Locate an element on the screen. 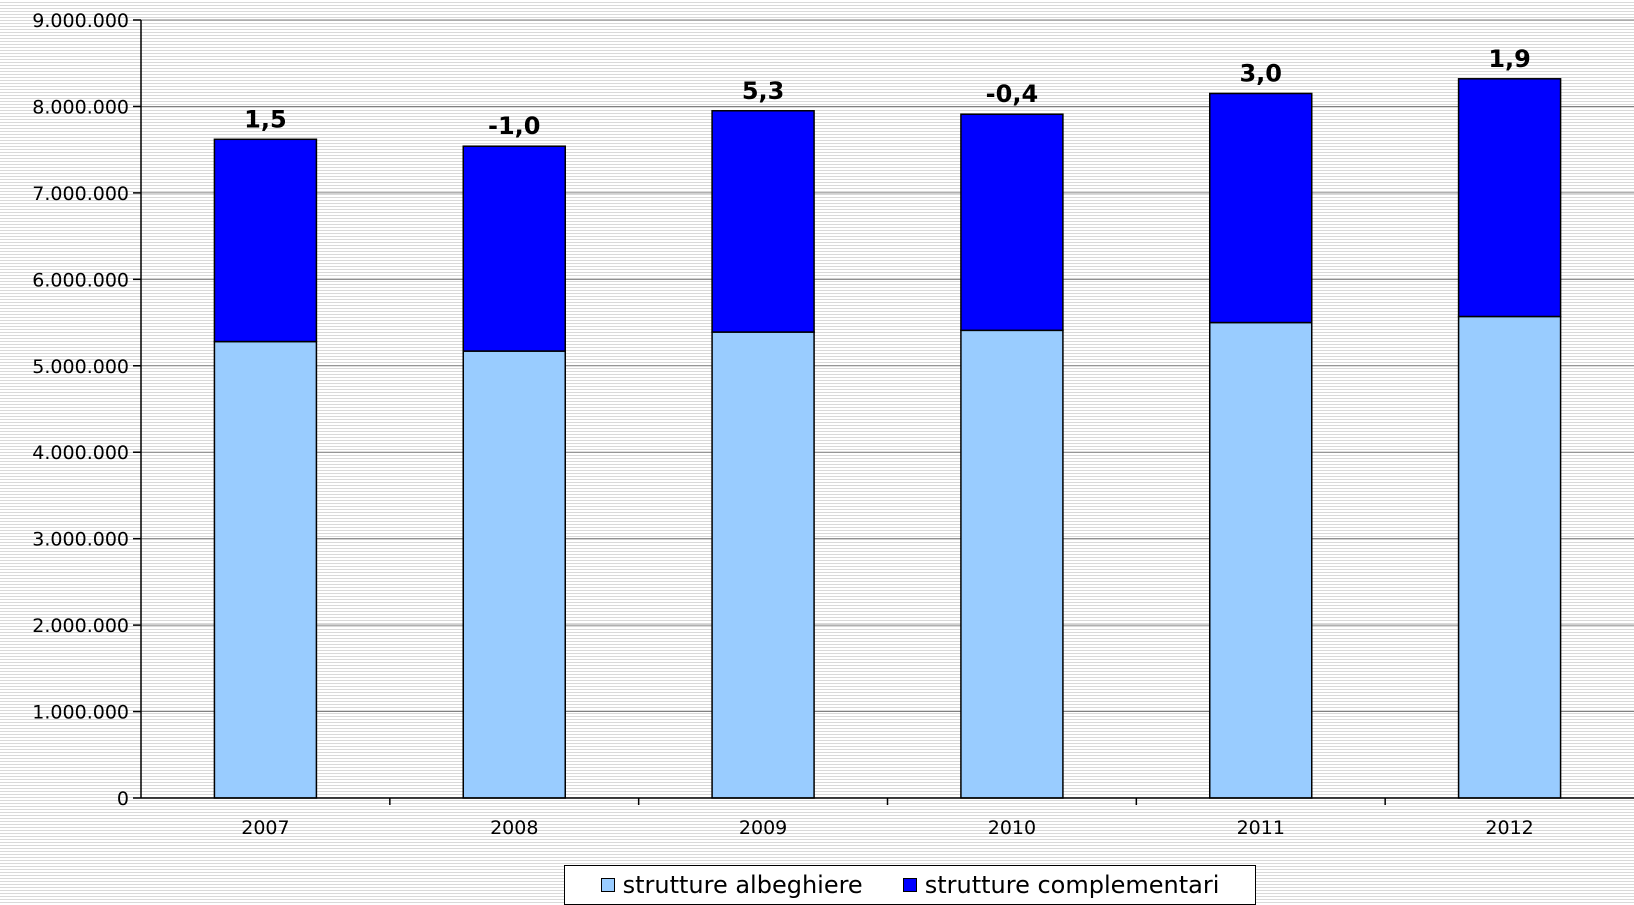  y-tick-label: 2.000.000 is located at coordinates (80, 626).